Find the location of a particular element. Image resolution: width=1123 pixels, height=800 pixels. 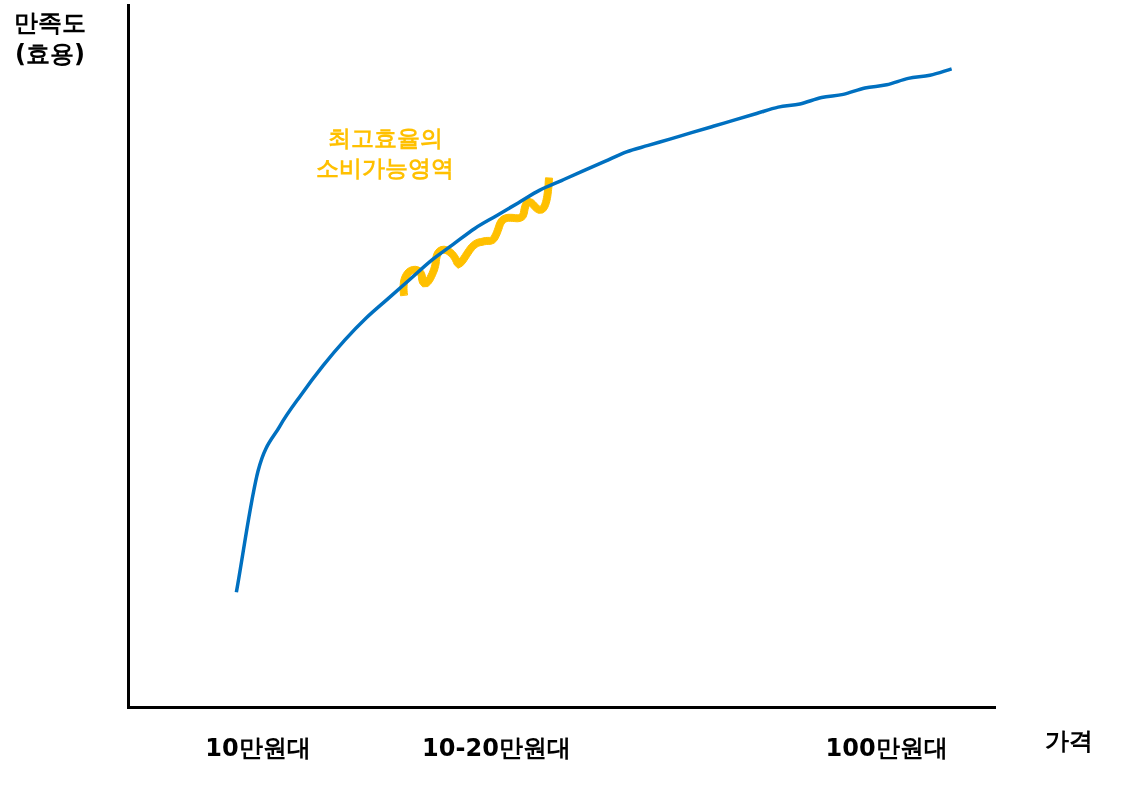

annotation: 최고효율의 소비가능영역 is located at coordinates (385, 153).